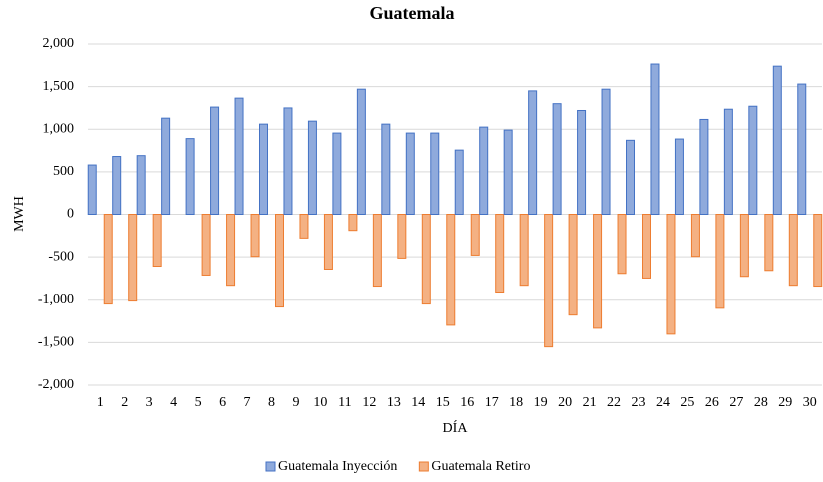 Image resolution: width=823 pixels, height=482 pixels. I want to click on legend-label: Guatemala Inyección, so click(337, 466).